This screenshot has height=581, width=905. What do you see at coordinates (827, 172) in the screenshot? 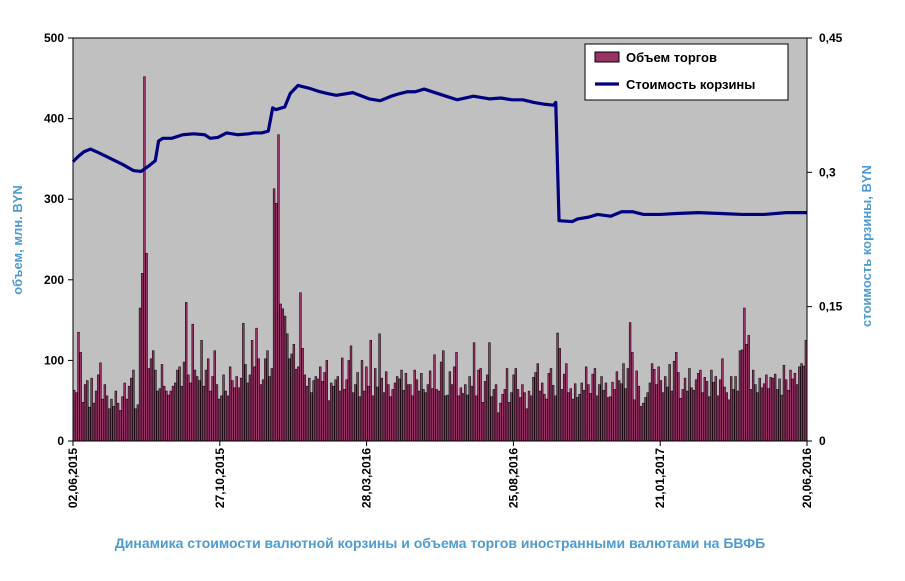
I see `right-tick-label: 0,3` at bounding box center [827, 172].